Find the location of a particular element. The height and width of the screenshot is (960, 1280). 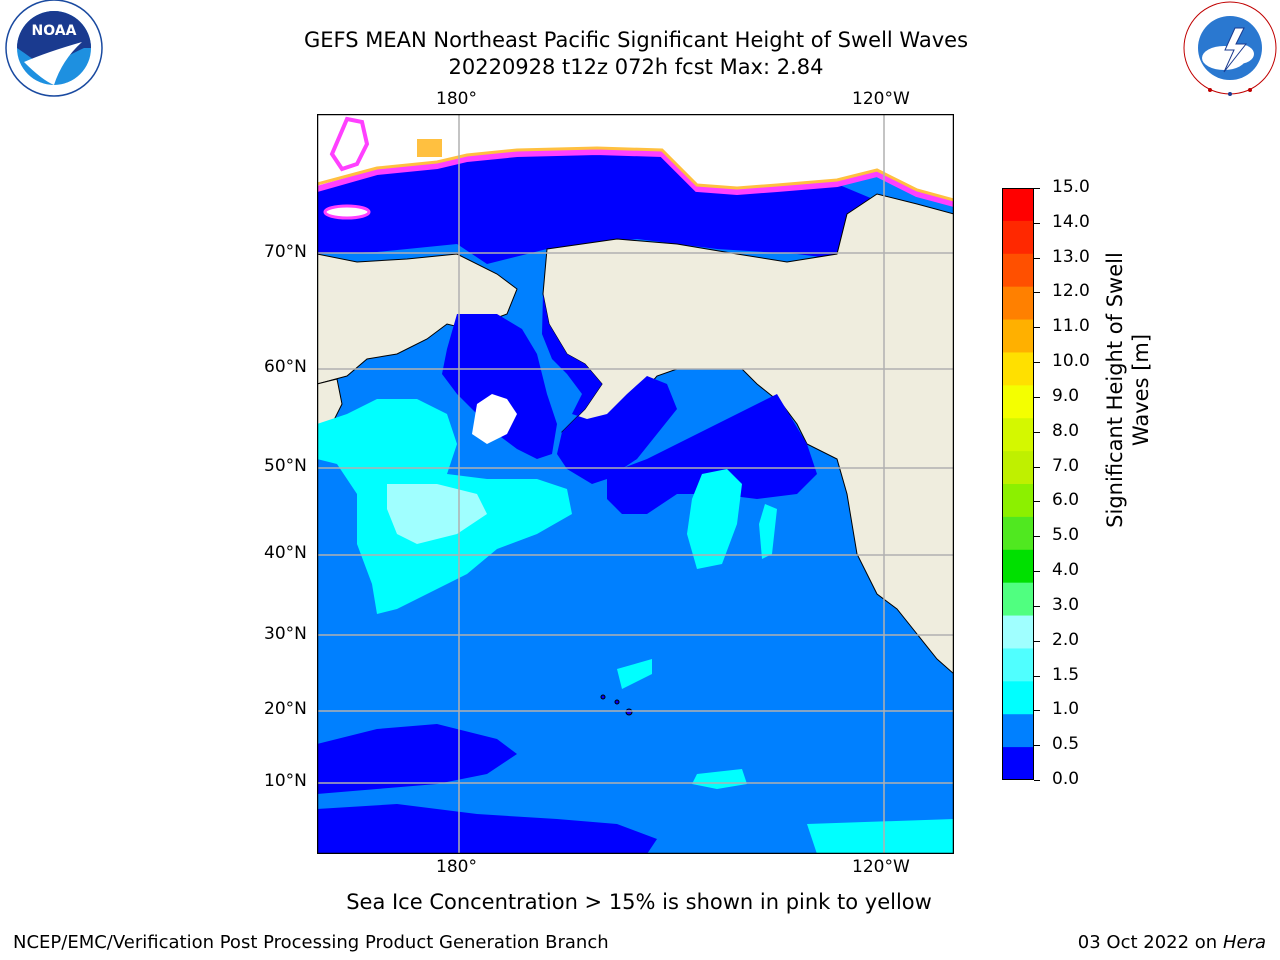

colorbar-border is located at coordinates (1018, 484).